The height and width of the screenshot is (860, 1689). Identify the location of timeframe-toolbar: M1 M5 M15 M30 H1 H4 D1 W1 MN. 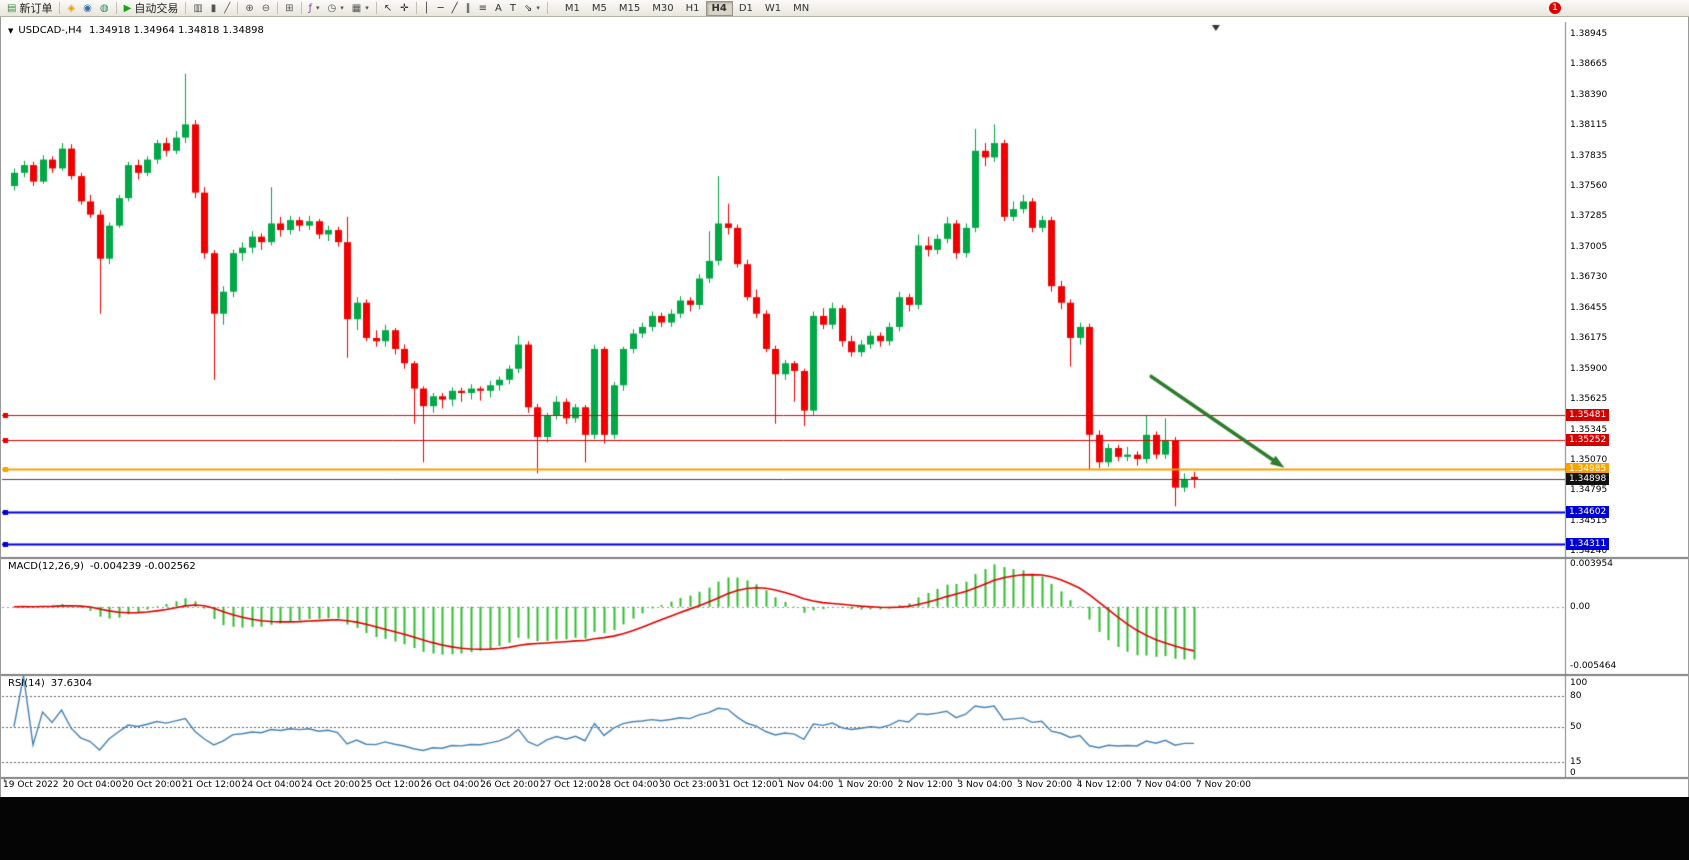
(687, 8).